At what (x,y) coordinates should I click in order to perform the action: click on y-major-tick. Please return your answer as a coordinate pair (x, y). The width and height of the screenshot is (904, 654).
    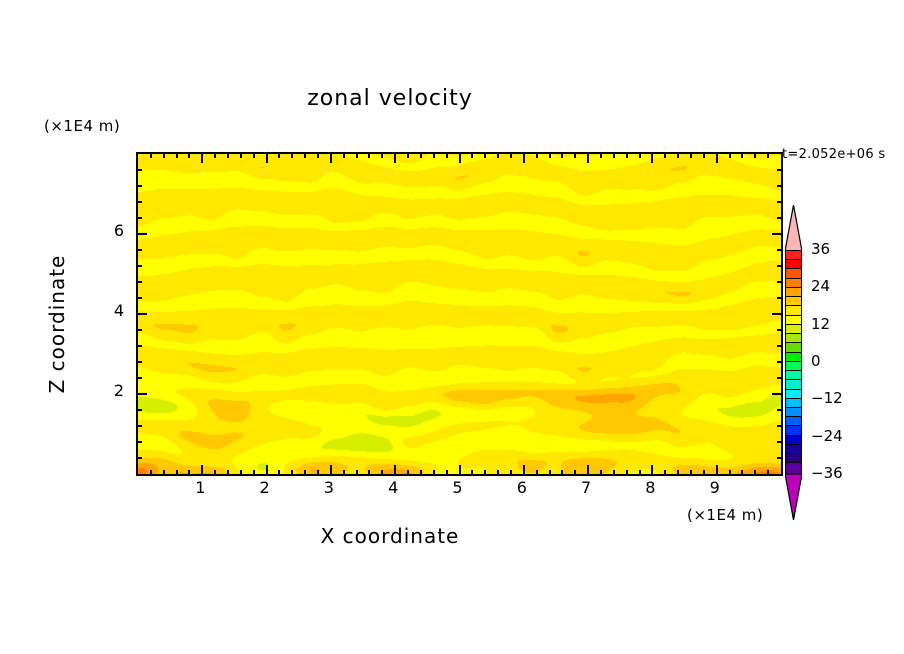
    Looking at the image, I should click on (142, 314).